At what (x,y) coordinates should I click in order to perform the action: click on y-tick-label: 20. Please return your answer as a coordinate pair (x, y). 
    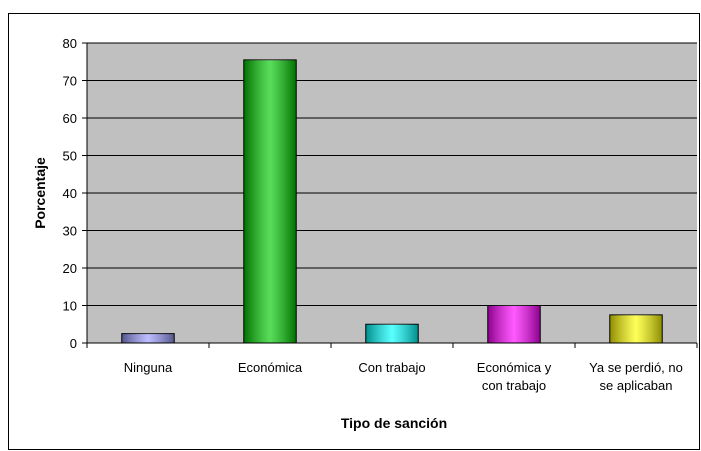
    Looking at the image, I should click on (70, 268).